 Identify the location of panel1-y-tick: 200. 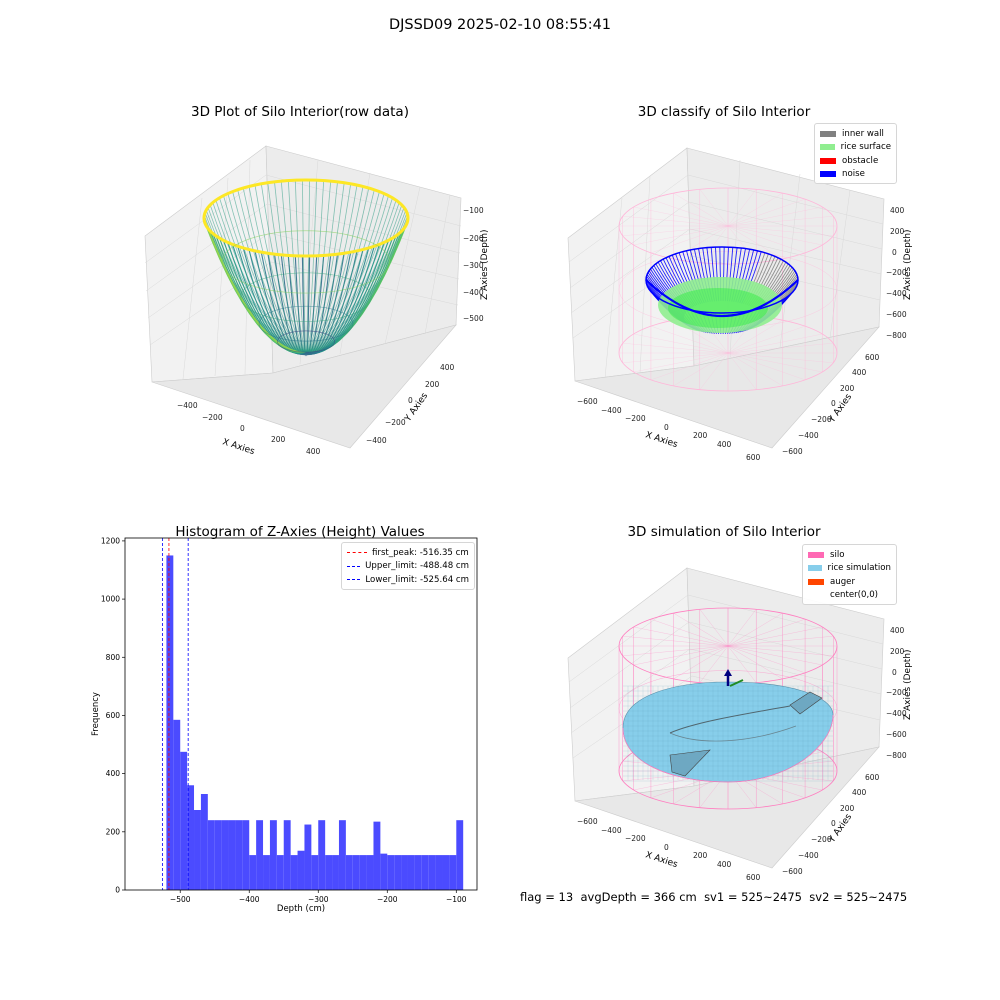
(432, 384).